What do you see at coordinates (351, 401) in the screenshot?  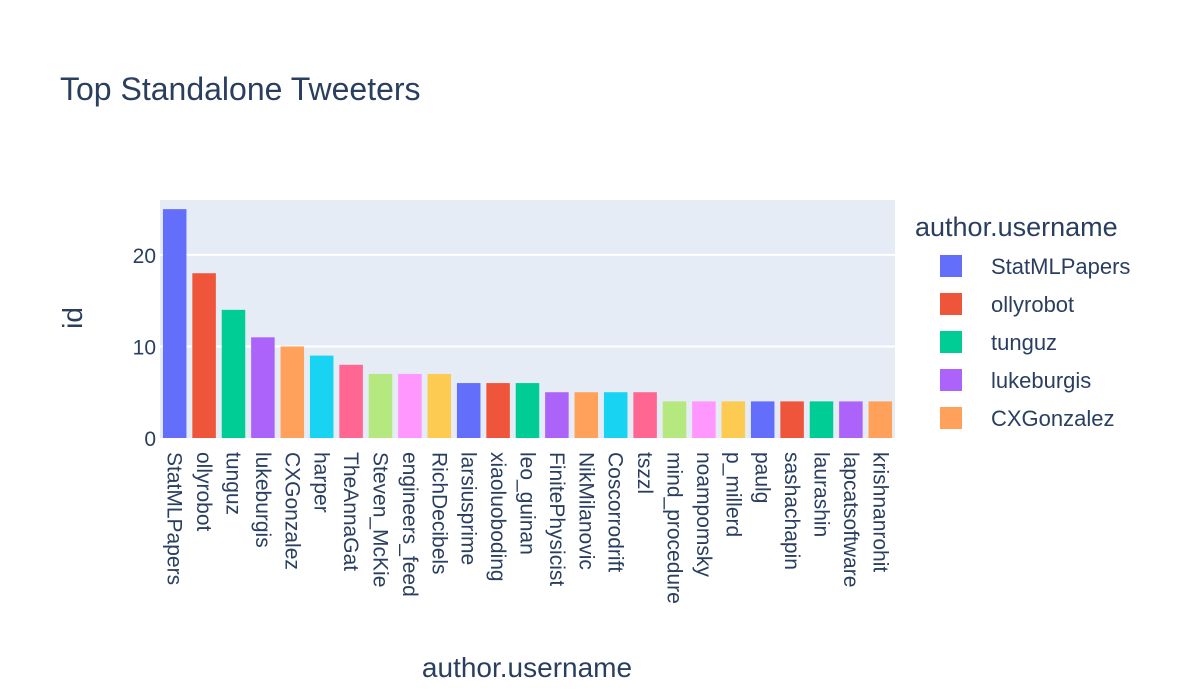 I see `bar-TheAnnaGat` at bounding box center [351, 401].